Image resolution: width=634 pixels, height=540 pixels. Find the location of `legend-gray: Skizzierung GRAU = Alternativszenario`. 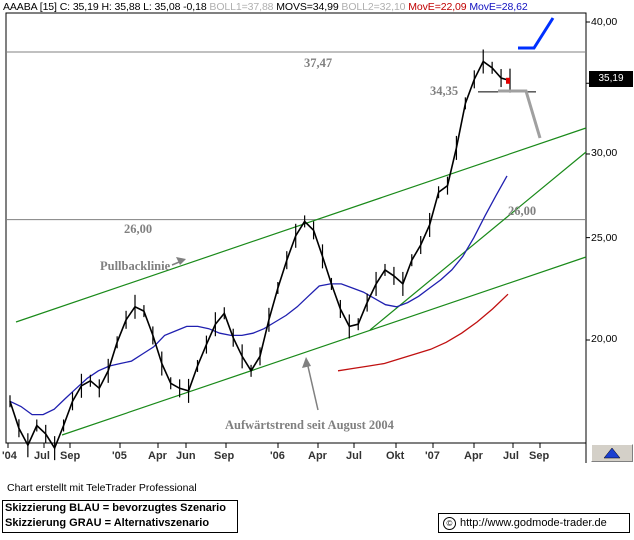

legend-gray: Skizzierung GRAU = Alternativszenario is located at coordinates (107, 523).